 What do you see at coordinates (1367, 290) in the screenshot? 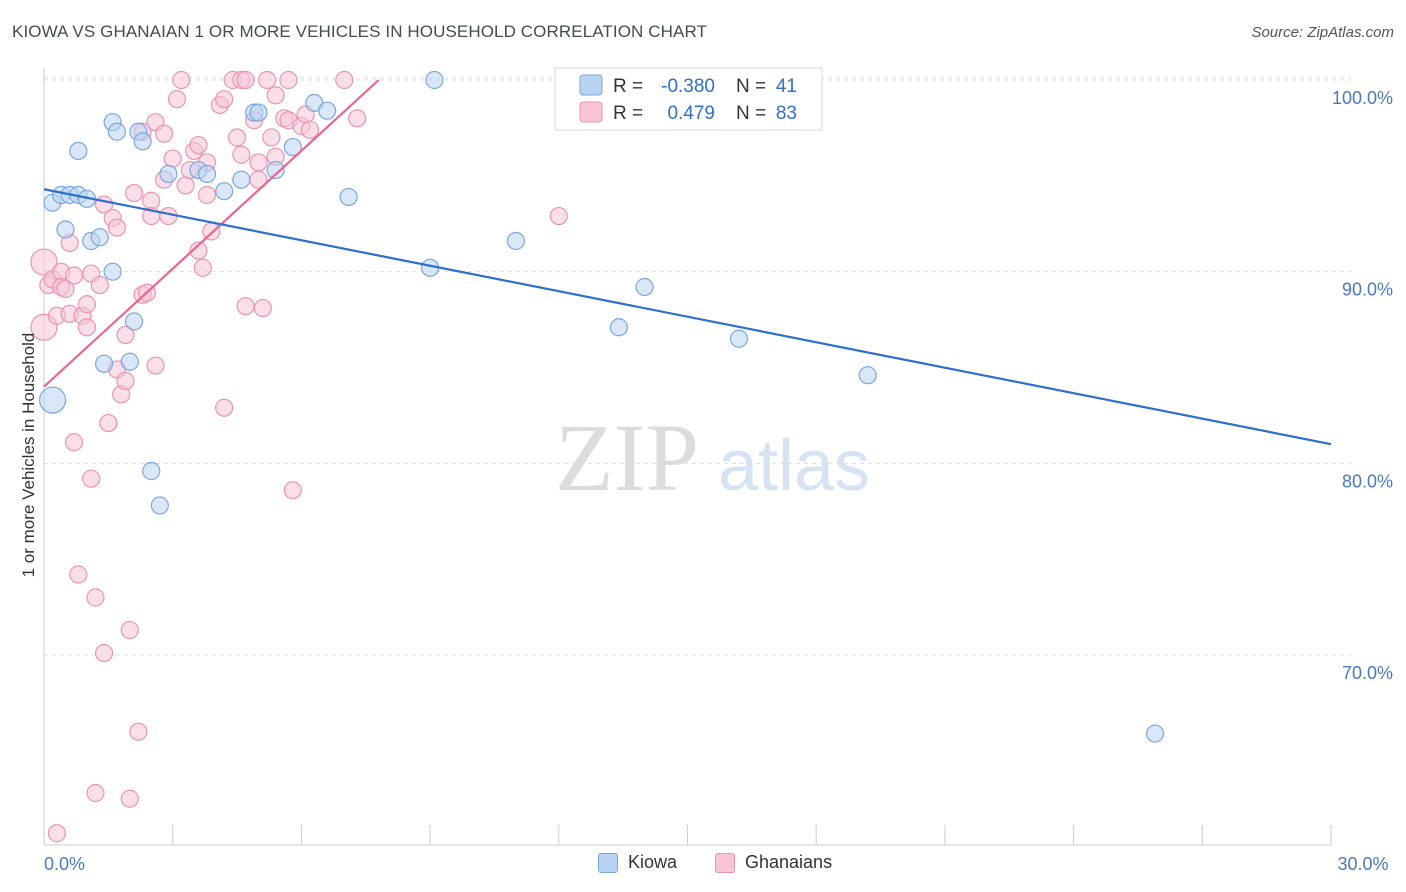
I see `y-tick-label: 90.0%` at bounding box center [1367, 290].